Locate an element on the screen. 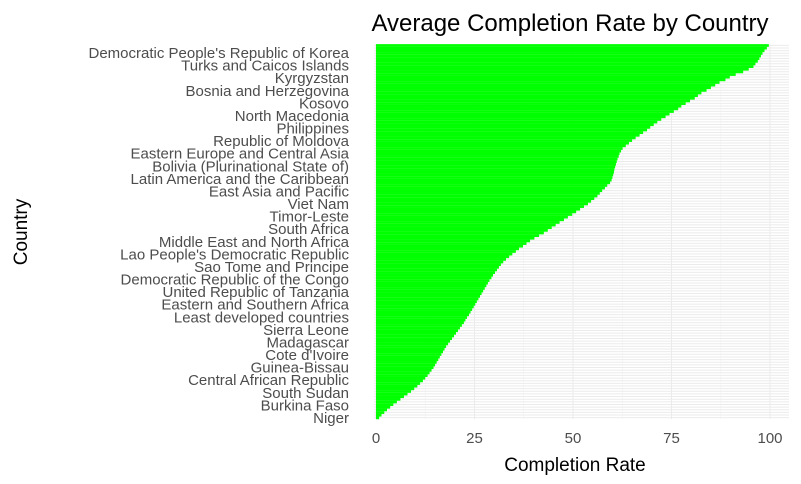 The image size is (801, 484). y-tick-label: Central African Republic is located at coordinates (268, 380).